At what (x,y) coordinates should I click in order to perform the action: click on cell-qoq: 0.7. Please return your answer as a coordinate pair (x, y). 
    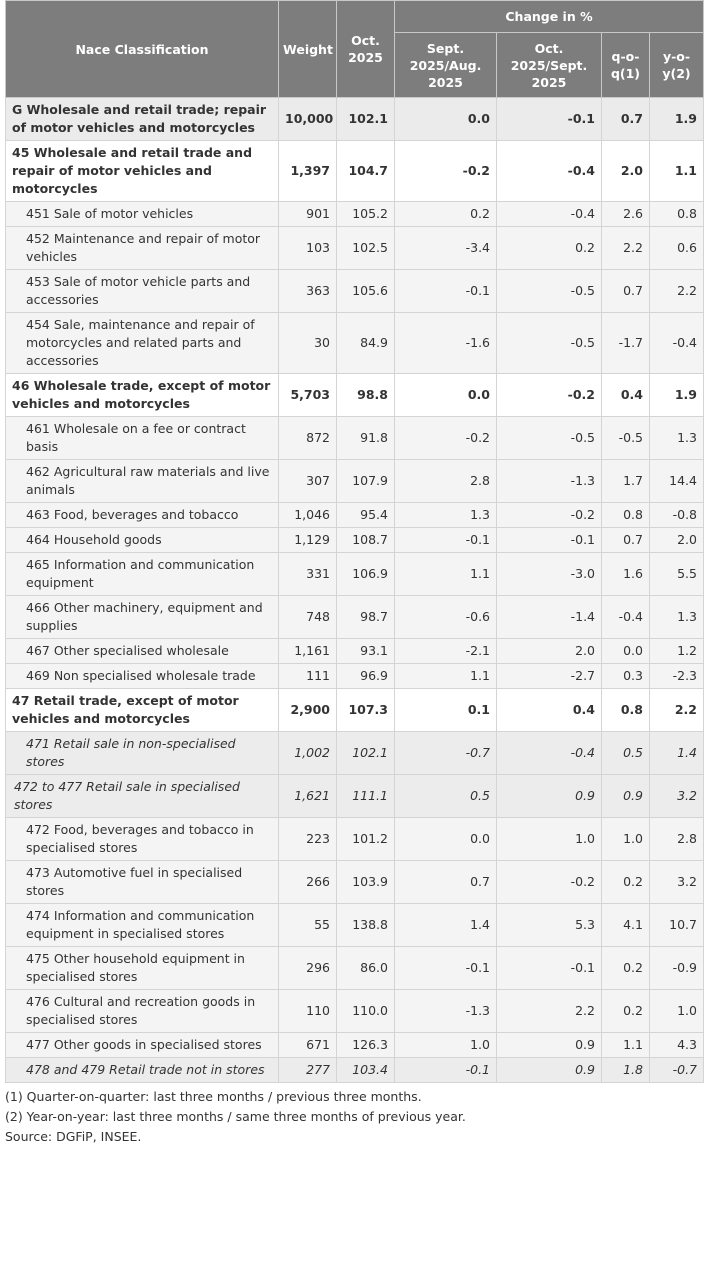
    Looking at the image, I should click on (625, 291).